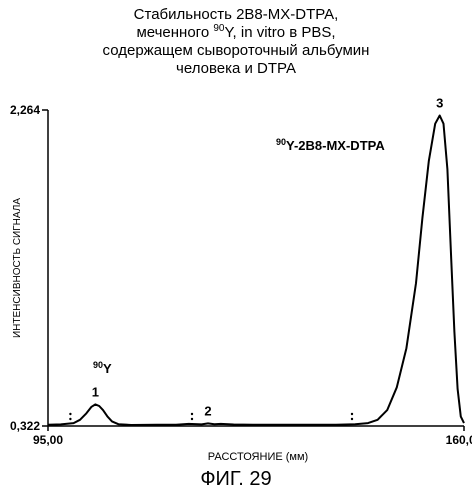 This screenshot has width=472, height=500. What do you see at coordinates (335, 145) in the screenshot?
I see `peak-3-main: Y-2B8-MX-DTPA` at bounding box center [335, 145].